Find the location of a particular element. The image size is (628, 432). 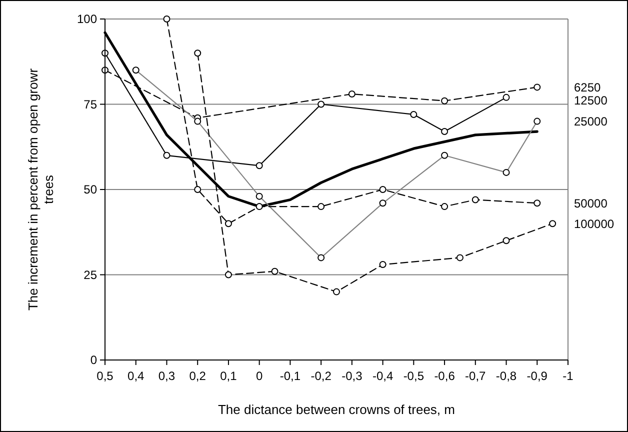

x-tick-label: -0,9 is located at coordinates (537, 376).